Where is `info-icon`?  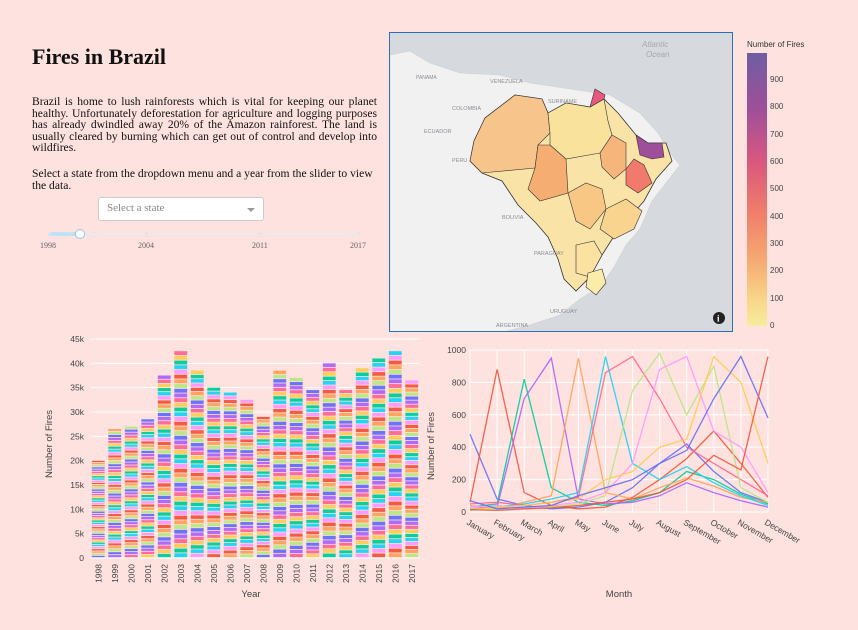
info-icon is located at coordinates (719, 318).